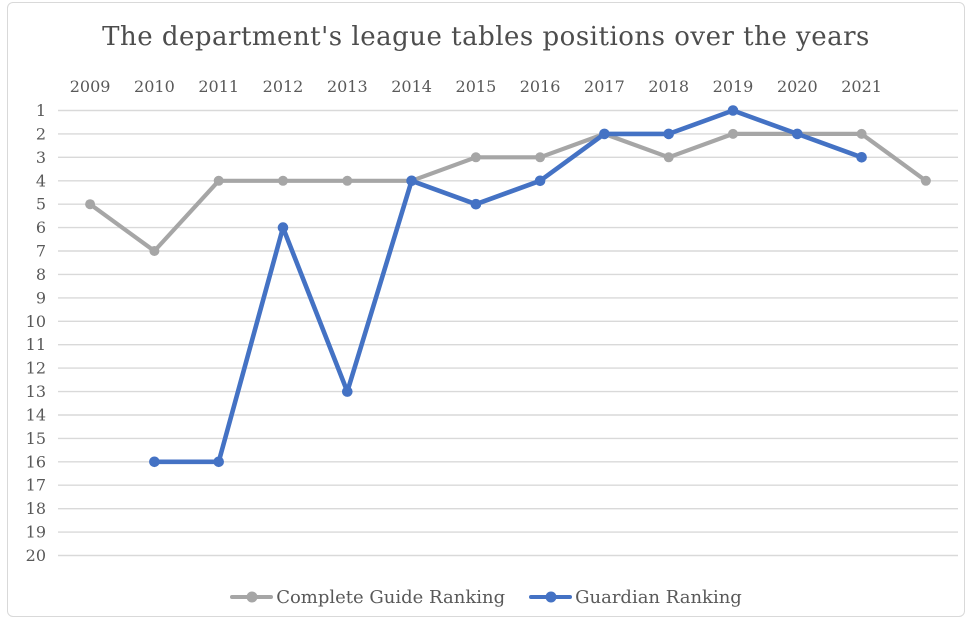 This screenshot has width=972, height=625. Describe the element at coordinates (218, 86) in the screenshot. I see `x-tick-label: 2011` at that location.